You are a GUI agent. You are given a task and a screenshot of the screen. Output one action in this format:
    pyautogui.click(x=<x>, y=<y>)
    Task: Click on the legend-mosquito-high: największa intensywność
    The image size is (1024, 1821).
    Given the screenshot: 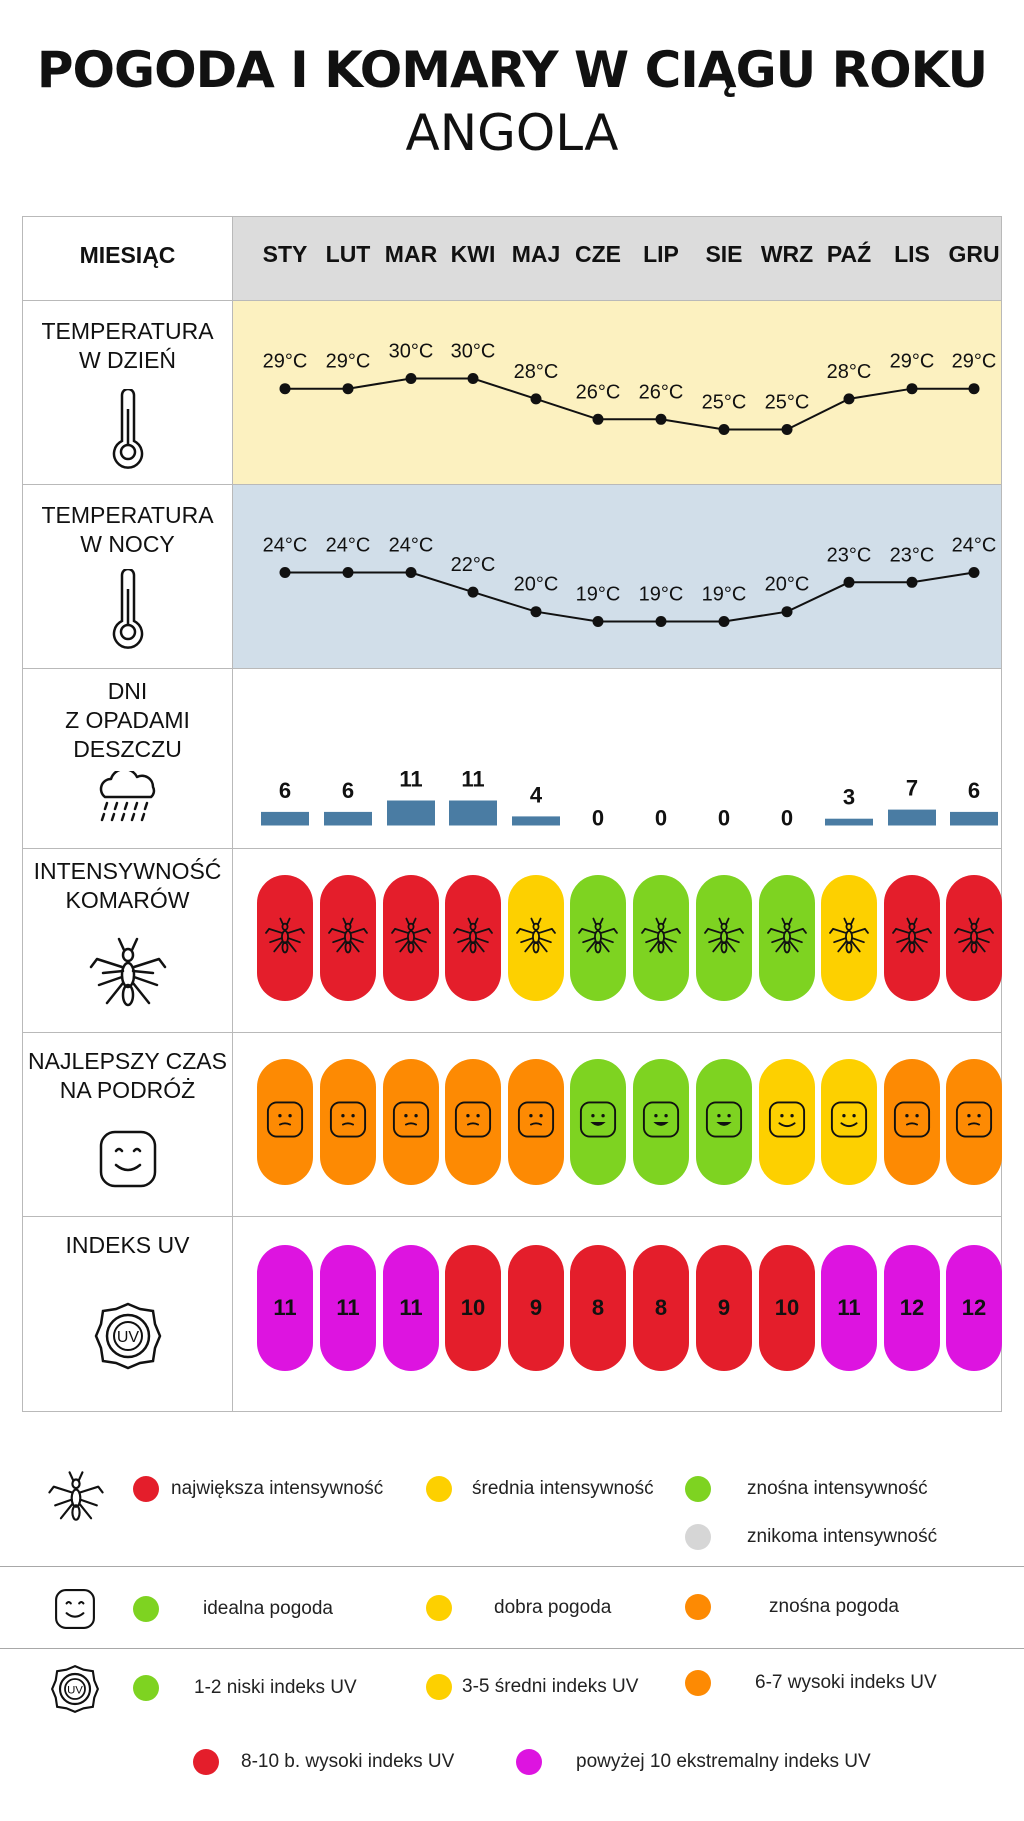 What is the action you would take?
    pyautogui.click(x=258, y=1489)
    